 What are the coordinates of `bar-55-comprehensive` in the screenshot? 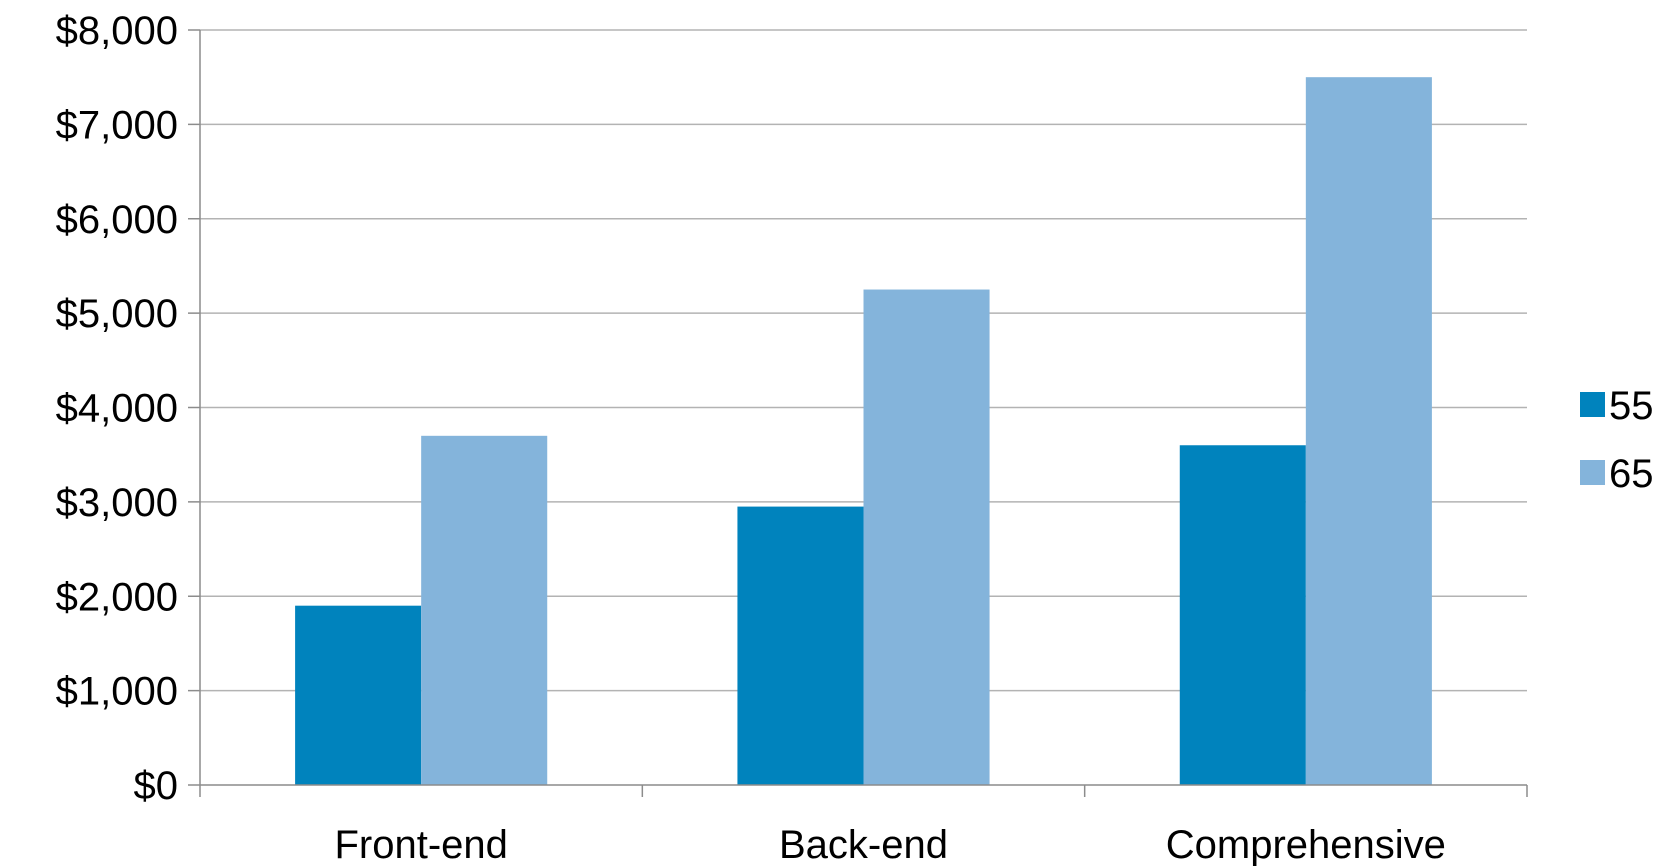 It's located at (1242, 615).